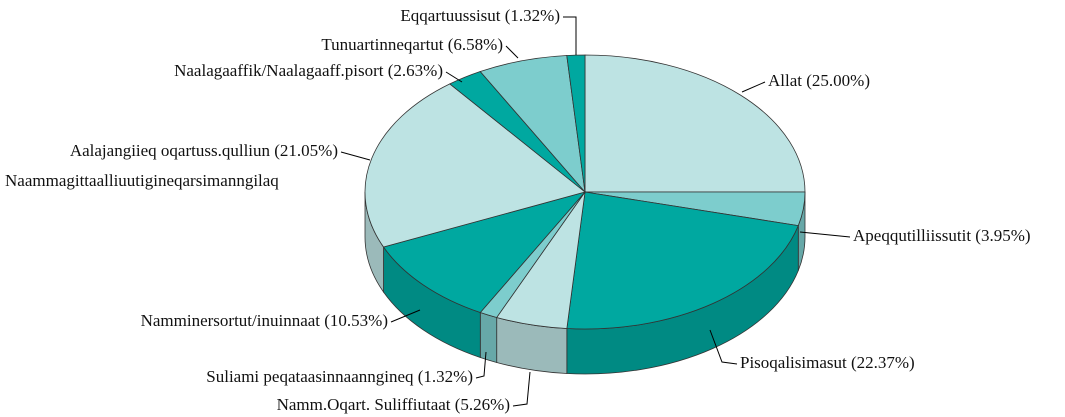 The image size is (1065, 417). I want to click on slice-label: Namminersortut/inuinnaat (10.53%), so click(264, 320).